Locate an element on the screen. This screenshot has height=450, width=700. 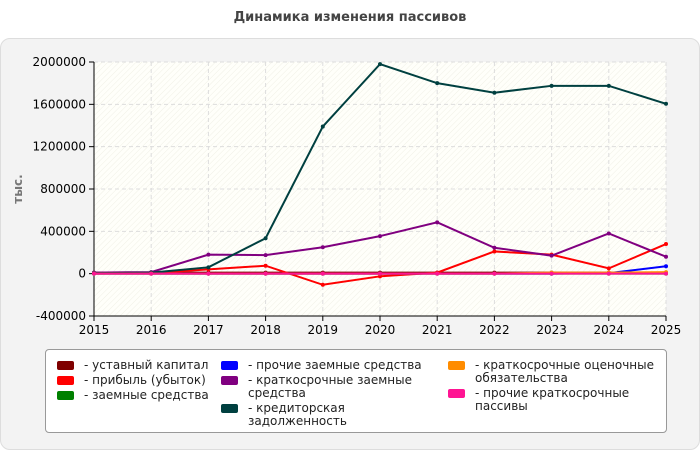
legend-item: - кредиторская задолженность is located at coordinates (333, 415).